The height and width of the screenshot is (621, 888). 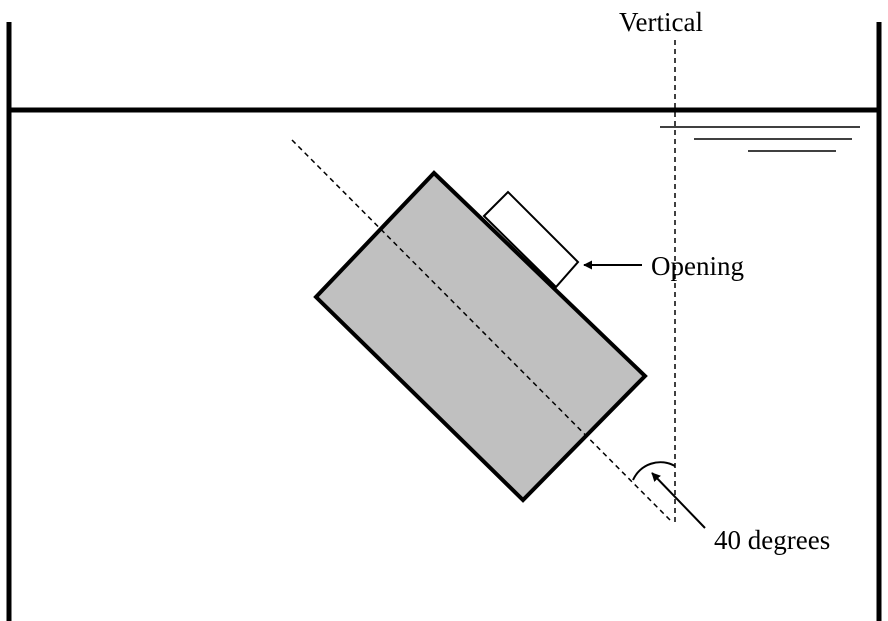 What do you see at coordinates (654, 471) in the screenshot?
I see `angle-arc` at bounding box center [654, 471].